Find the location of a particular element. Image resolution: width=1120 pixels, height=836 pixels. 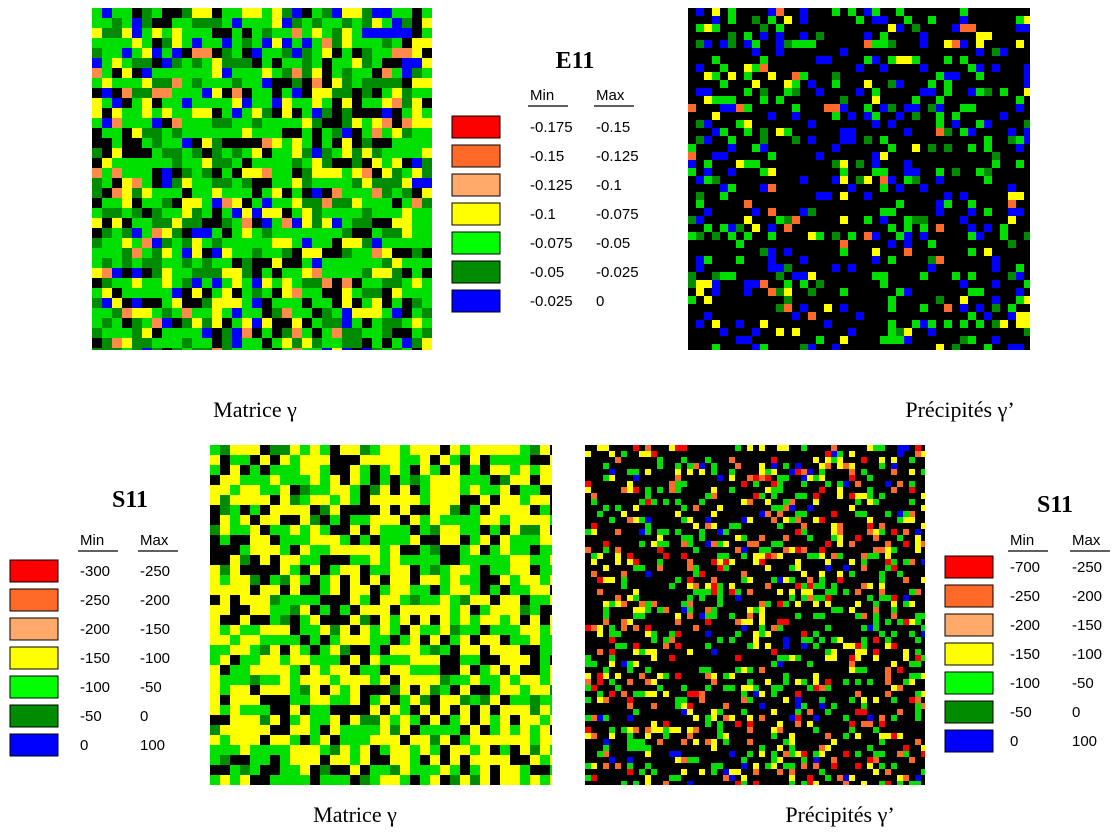

legend-min: -250 is located at coordinates (1025, 596).